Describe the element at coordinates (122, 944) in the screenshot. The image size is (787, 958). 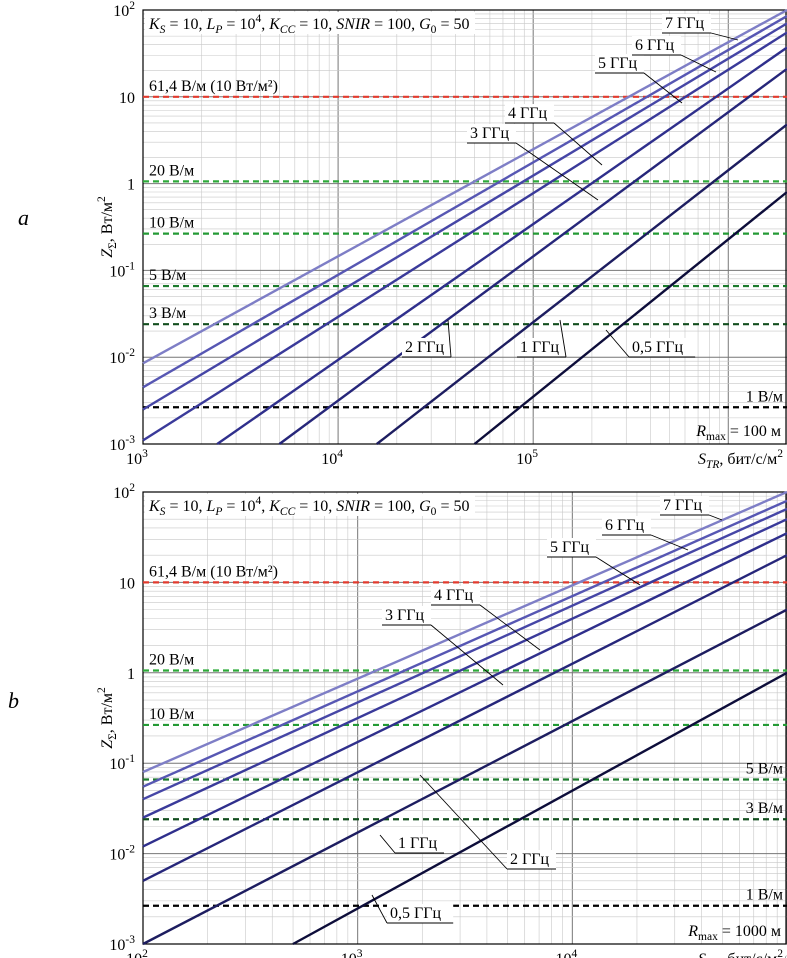
I see `y-tick-label: 10⁻³` at that location.